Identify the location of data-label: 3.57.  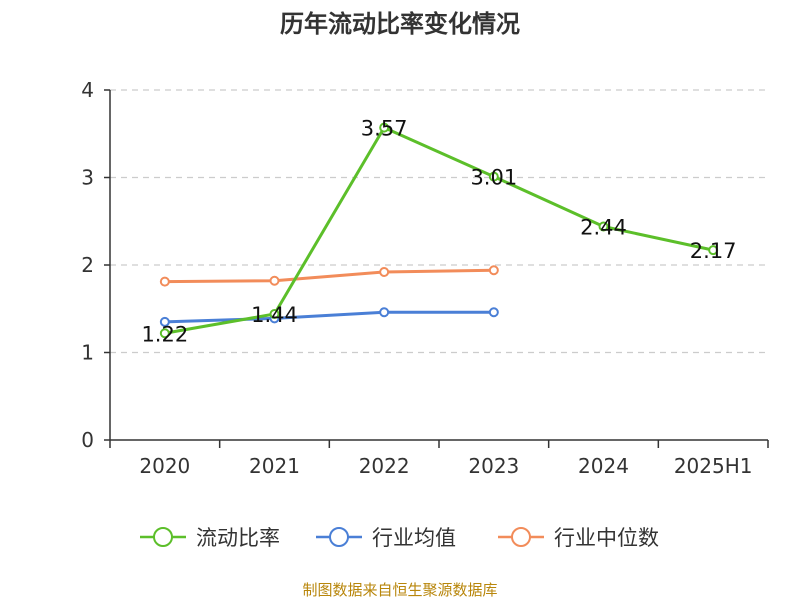
(384, 129).